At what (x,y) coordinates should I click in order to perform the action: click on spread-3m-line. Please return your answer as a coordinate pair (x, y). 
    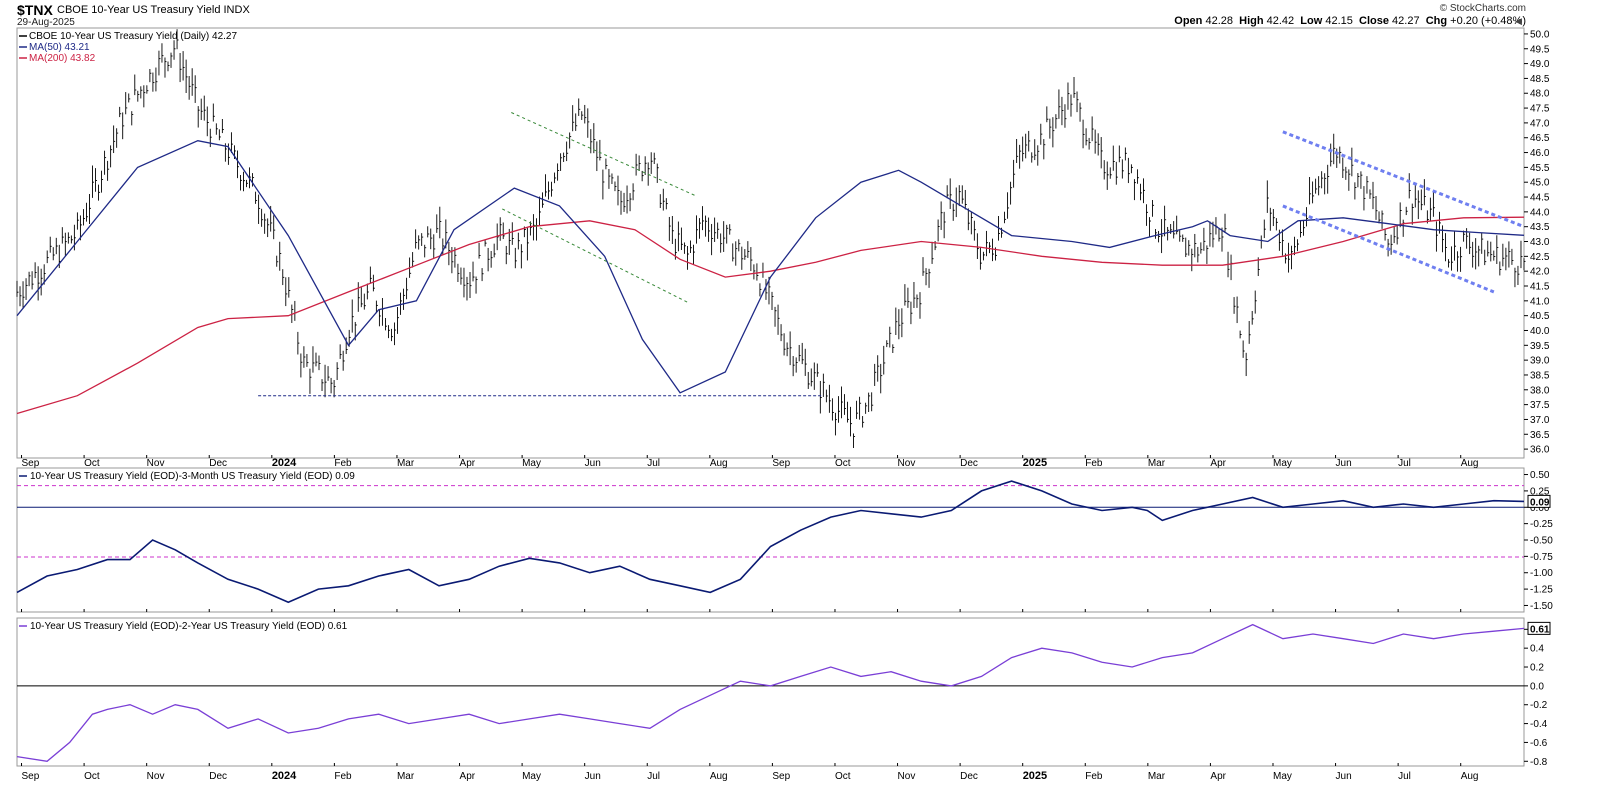
    Looking at the image, I should click on (770, 542).